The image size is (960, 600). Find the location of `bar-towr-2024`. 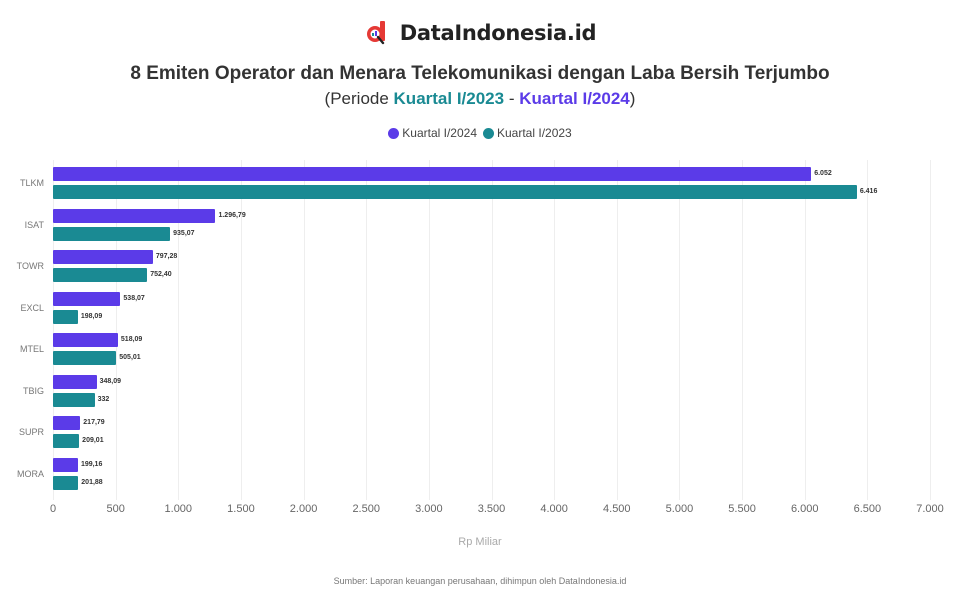

bar-towr-2024 is located at coordinates (103, 257).